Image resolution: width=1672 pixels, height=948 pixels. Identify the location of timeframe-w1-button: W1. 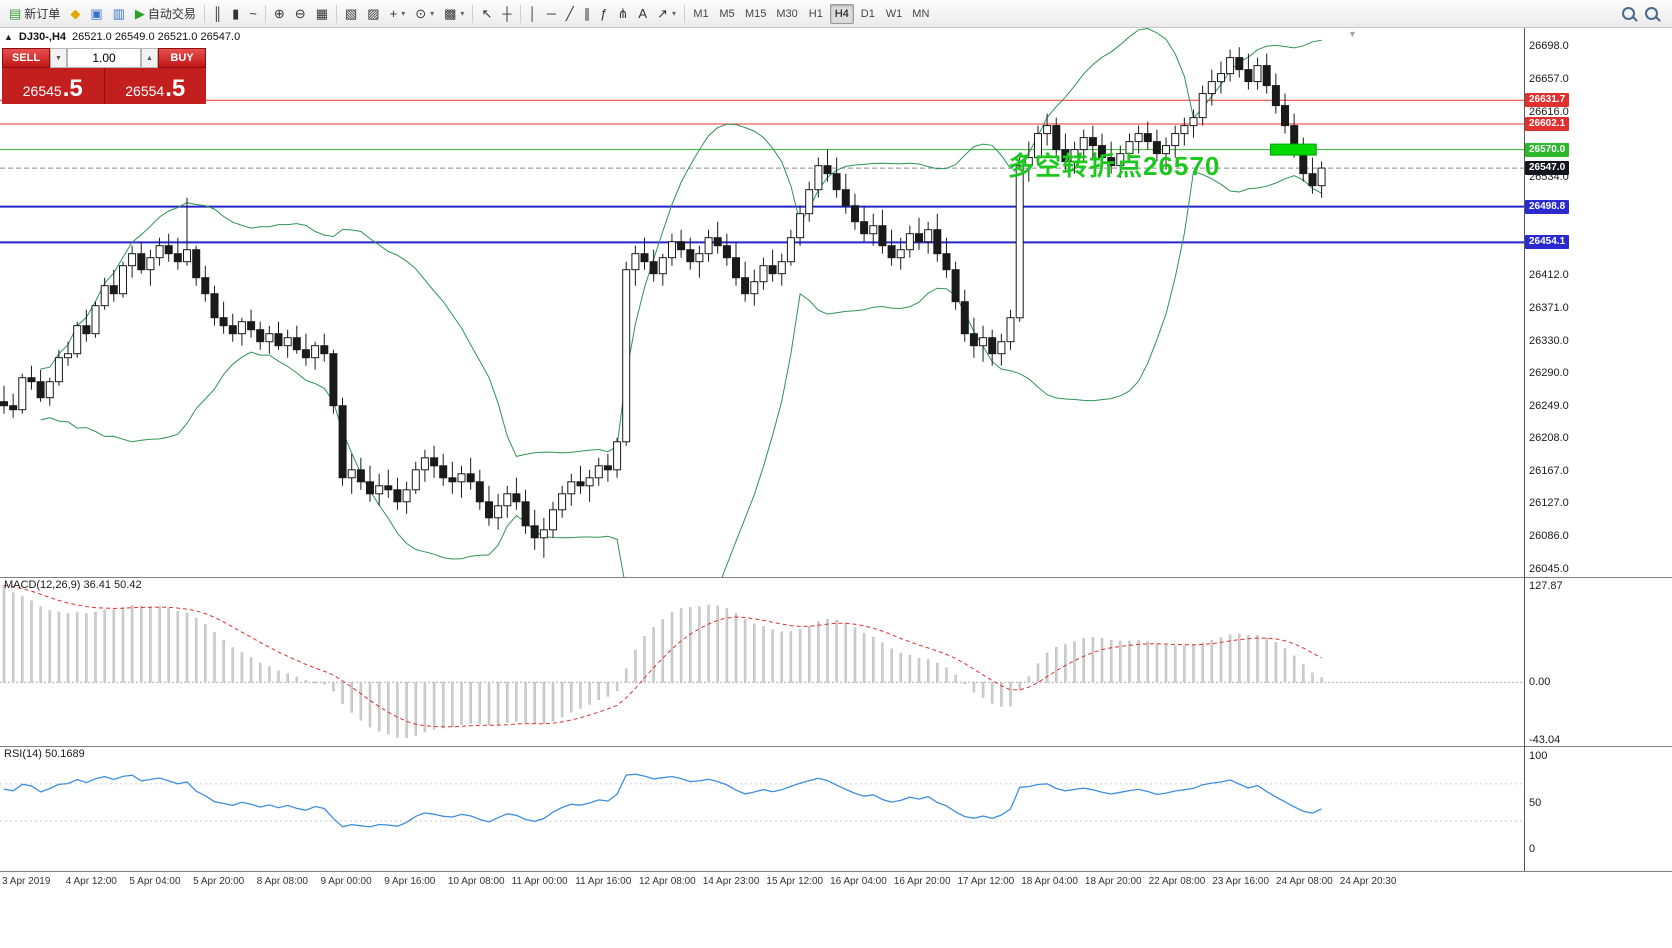
(894, 13).